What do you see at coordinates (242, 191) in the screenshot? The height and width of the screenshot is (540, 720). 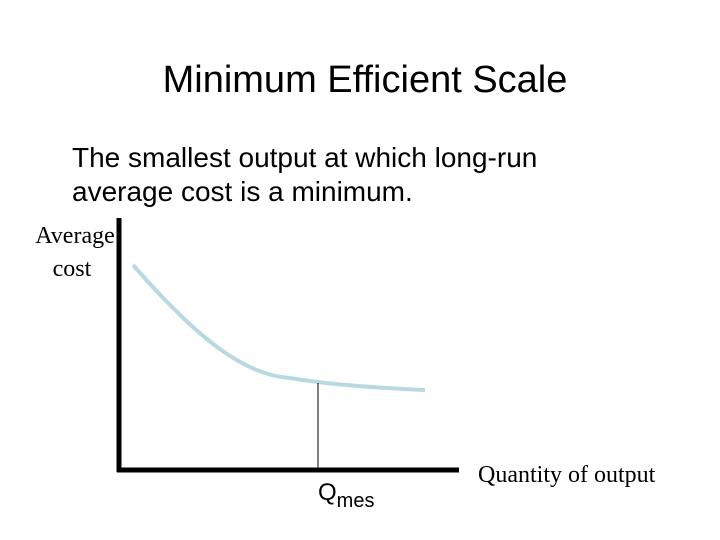 I see `definition-line: average cost is a minimum.` at bounding box center [242, 191].